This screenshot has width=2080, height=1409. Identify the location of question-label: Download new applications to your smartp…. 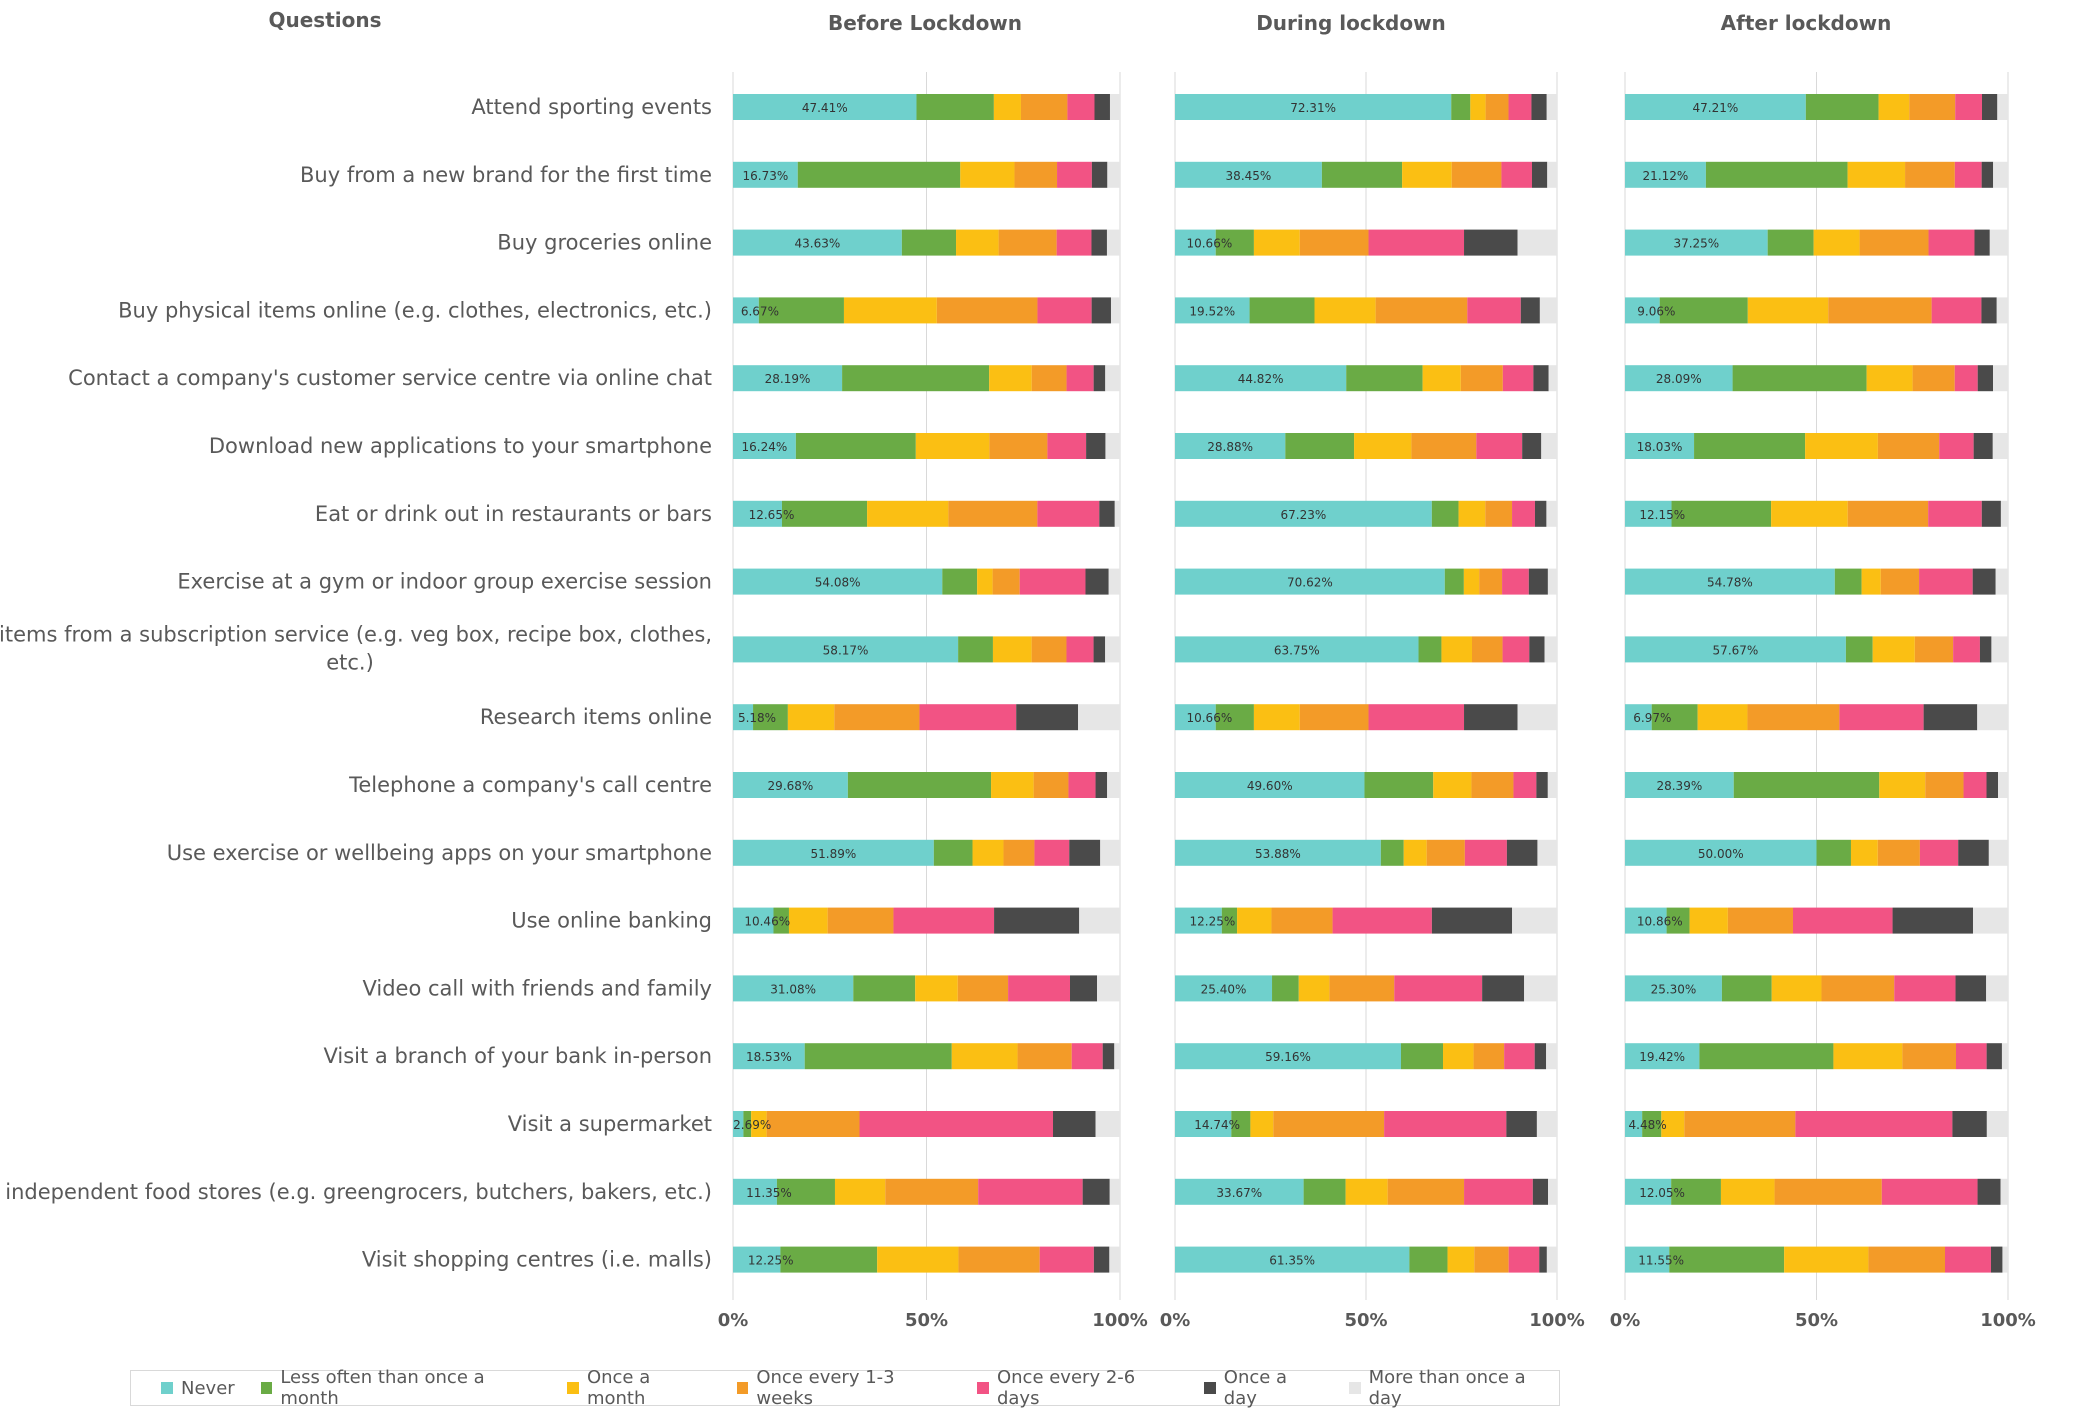
(460, 446).